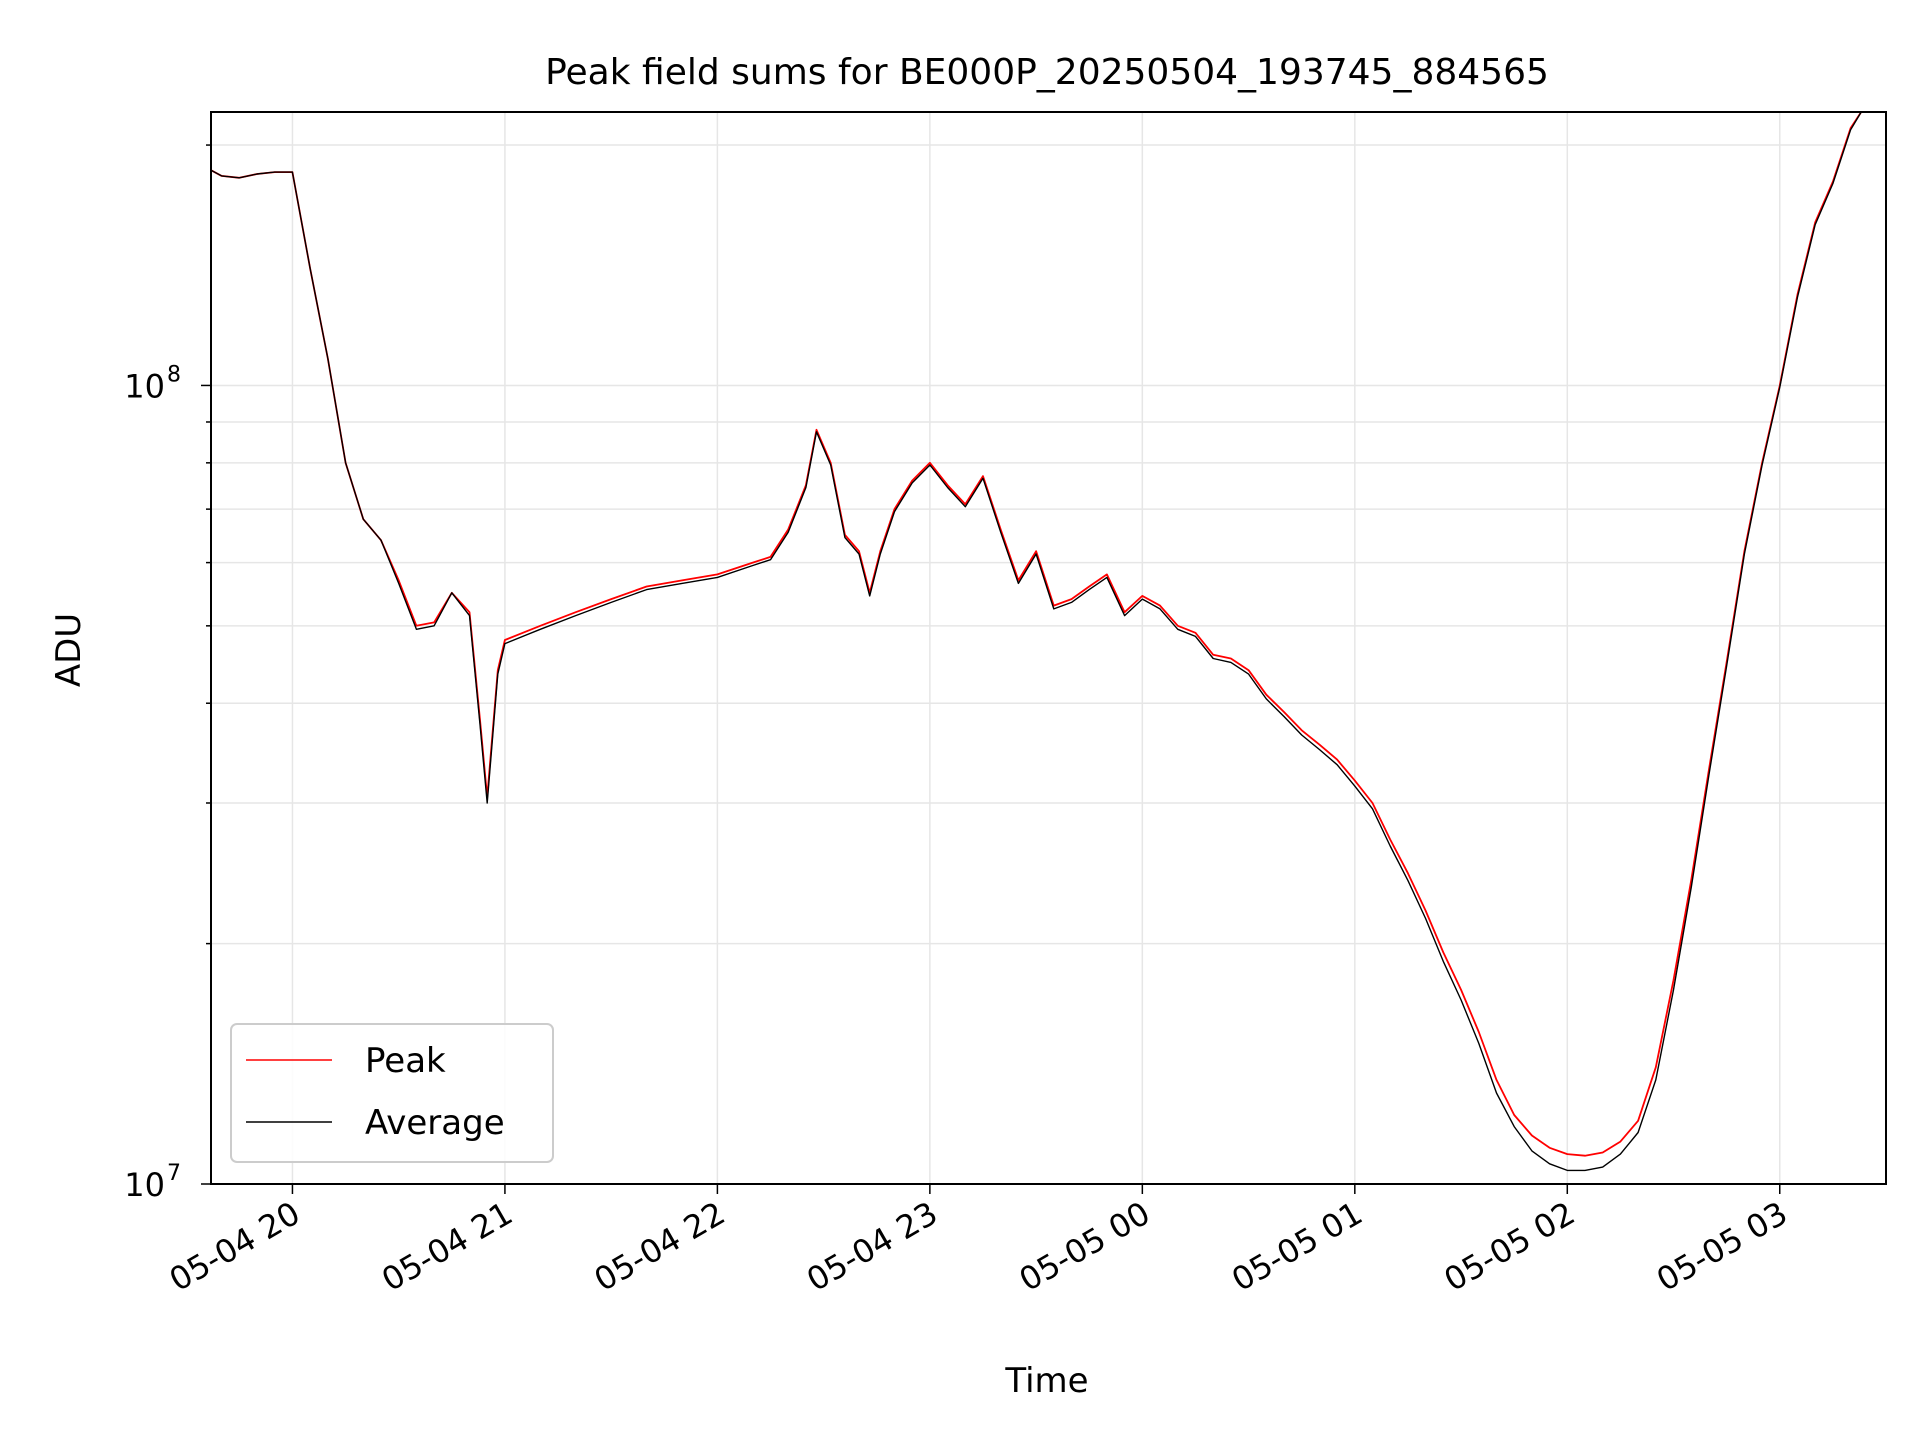 This screenshot has width=1920, height=1440. Describe the element at coordinates (69, 650) in the screenshot. I see `y-axis-label: ADU` at that location.